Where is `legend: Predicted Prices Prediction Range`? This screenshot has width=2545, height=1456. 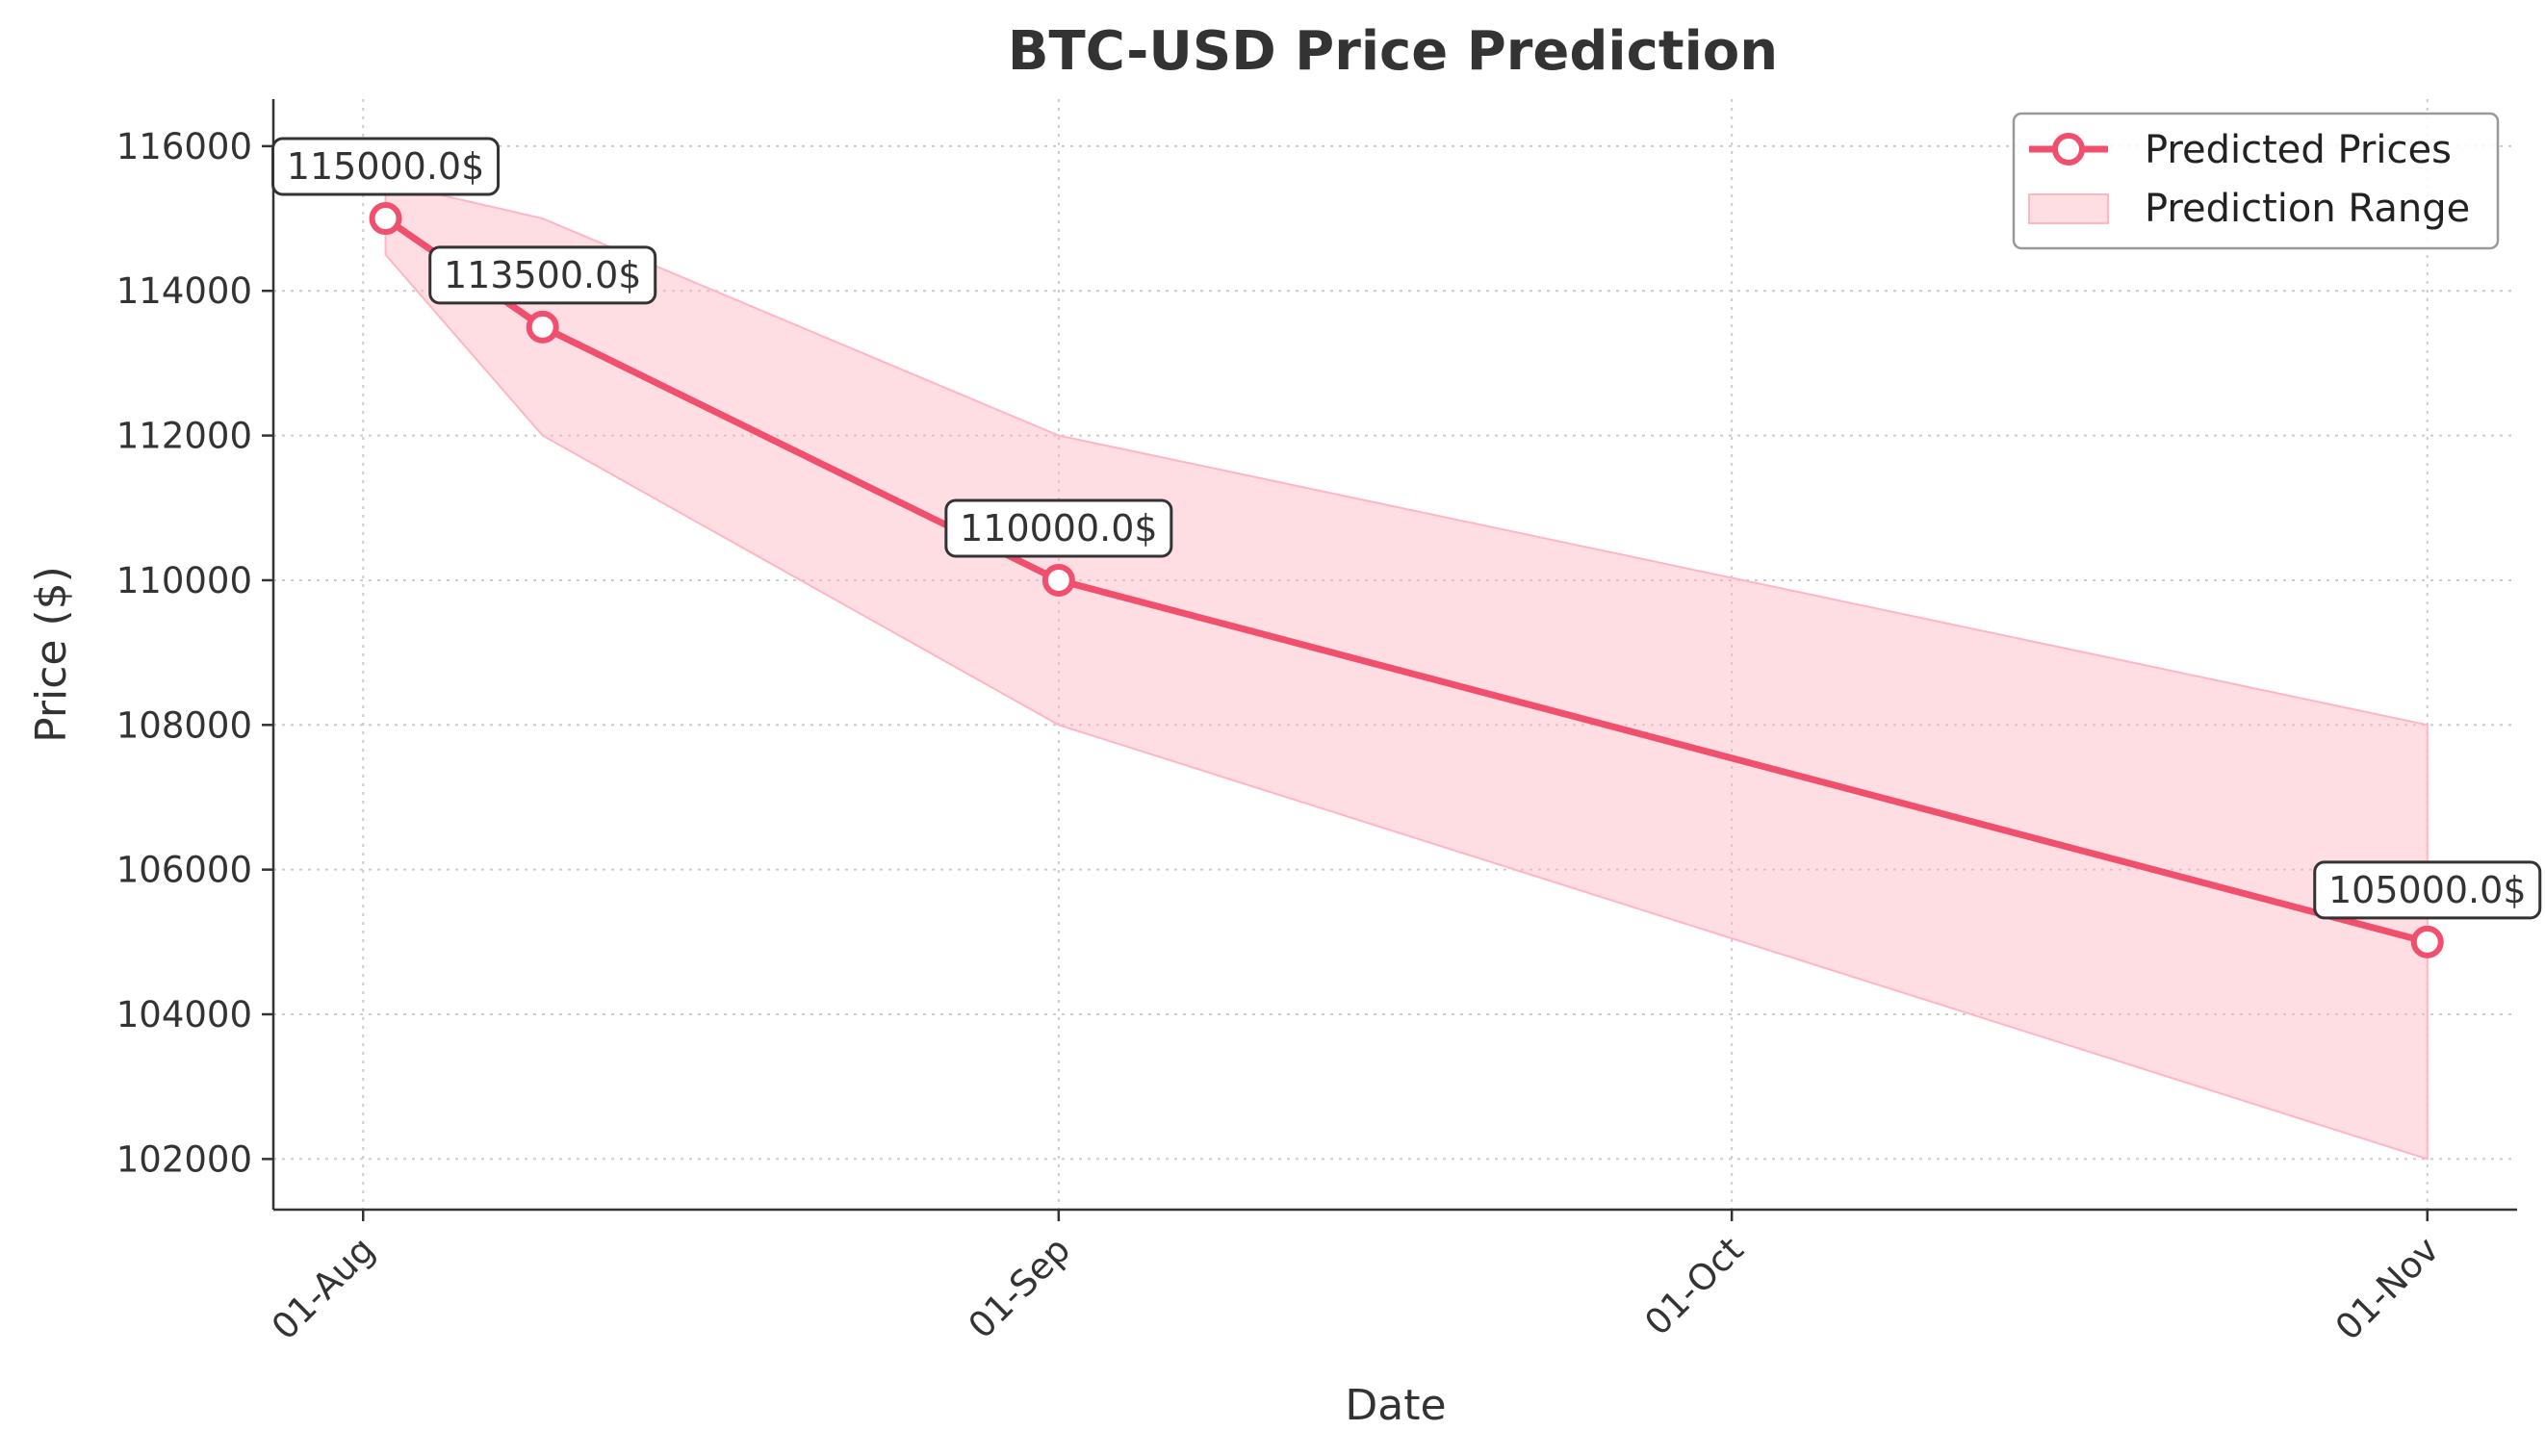
legend: Predicted Prices Prediction Range is located at coordinates (2256, 181).